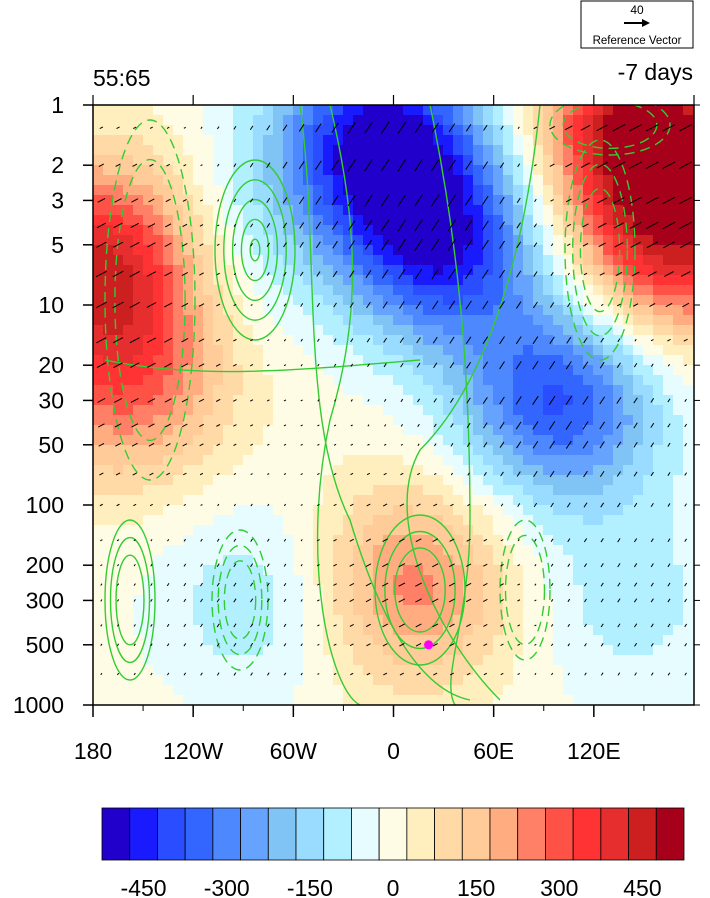  Describe the element at coordinates (429, 645) in the screenshot. I see `marker-layer` at that location.